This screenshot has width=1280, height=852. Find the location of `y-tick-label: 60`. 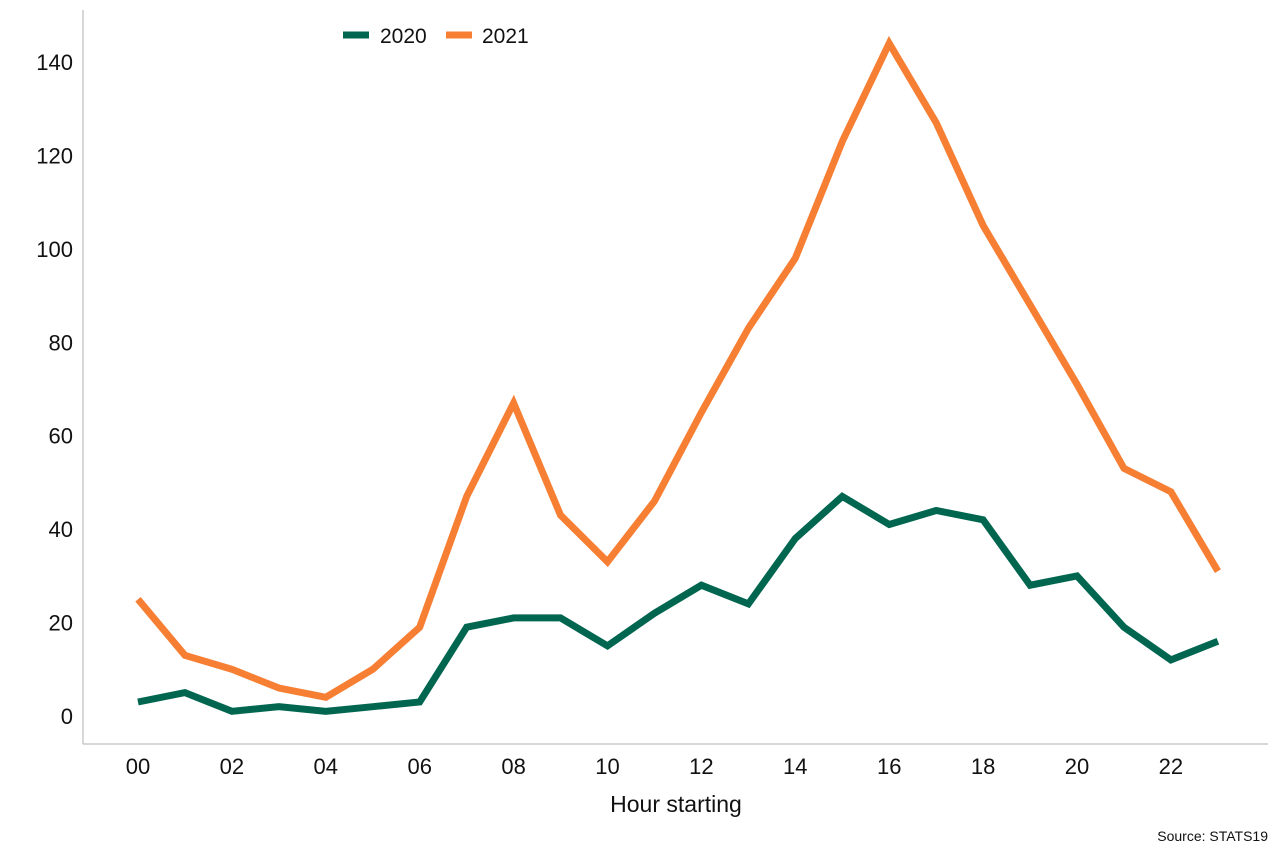

y-tick-label: 60 is located at coordinates (61, 436).